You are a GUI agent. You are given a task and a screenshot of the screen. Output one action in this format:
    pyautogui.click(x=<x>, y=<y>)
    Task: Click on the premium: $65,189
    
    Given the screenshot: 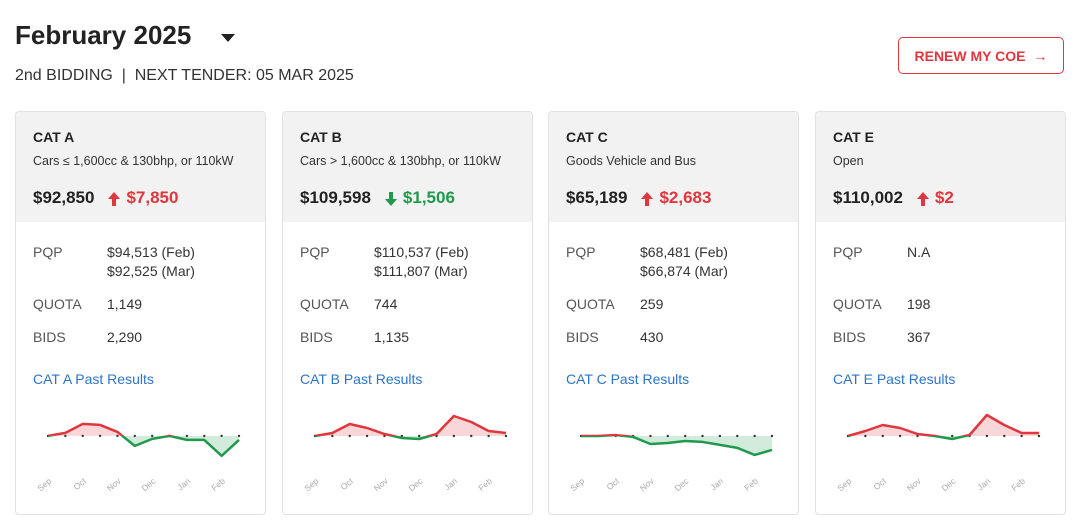 What is the action you would take?
    pyautogui.click(x=597, y=197)
    